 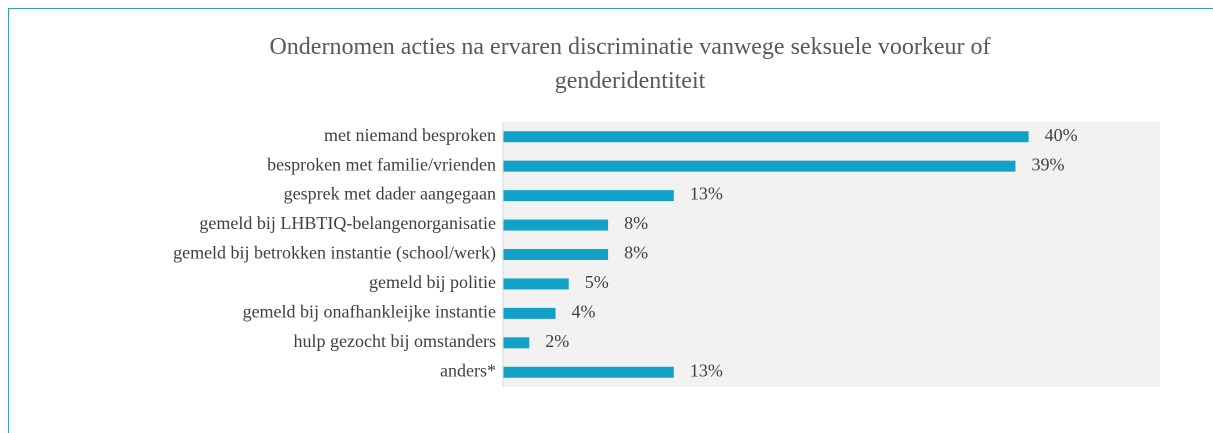 I want to click on category-label: gemeld bij onafhankleijke instantie, so click(x=369, y=312).